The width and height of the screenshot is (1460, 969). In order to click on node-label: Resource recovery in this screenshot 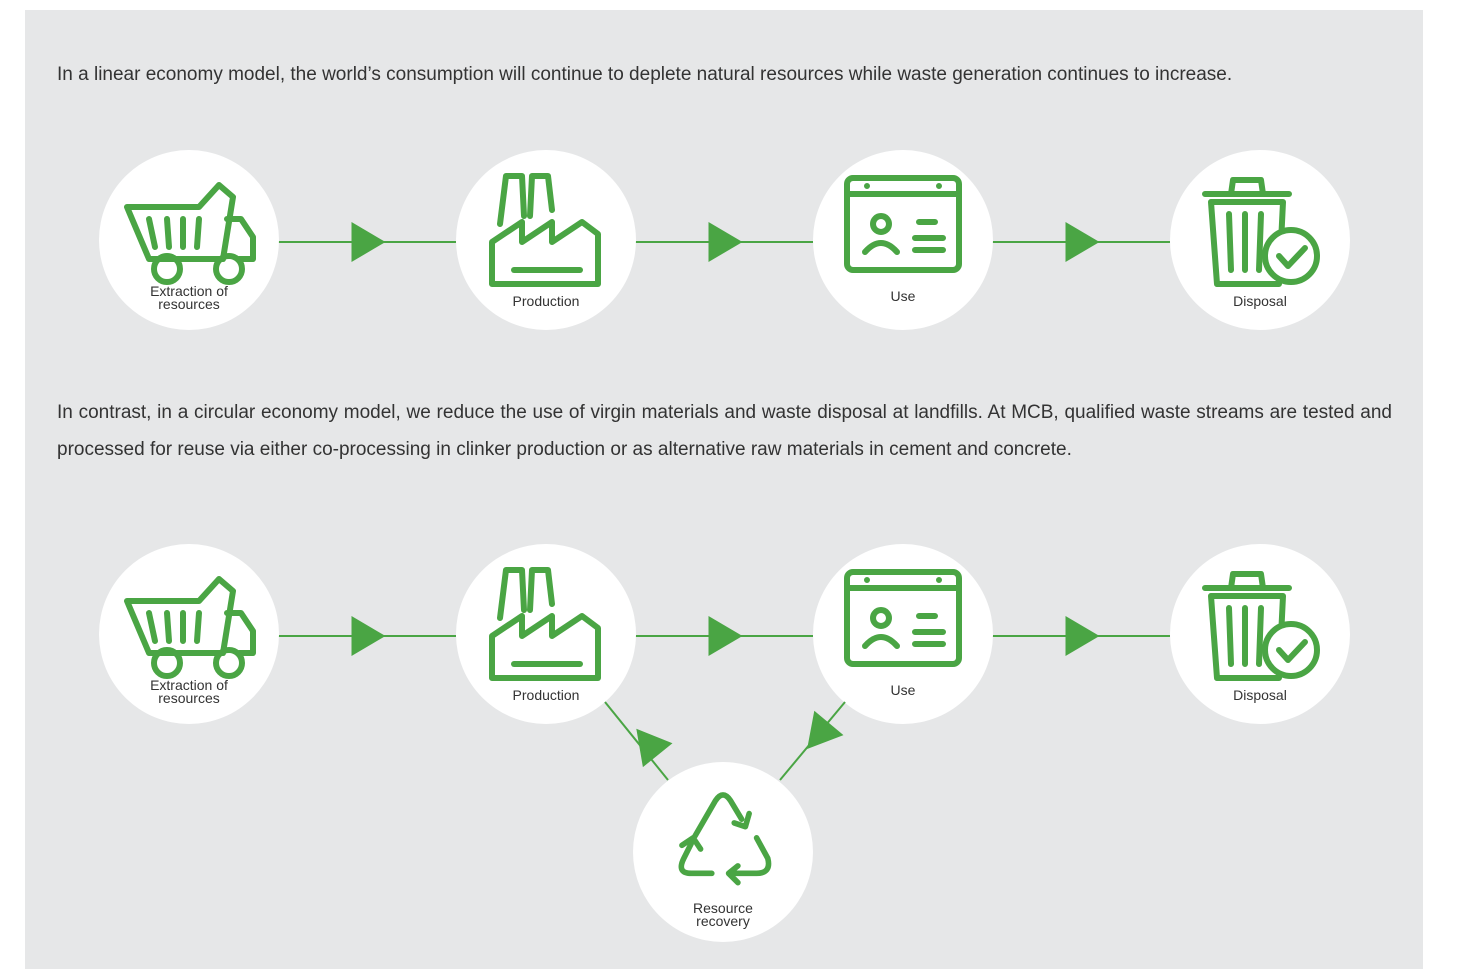, I will do `click(723, 914)`.